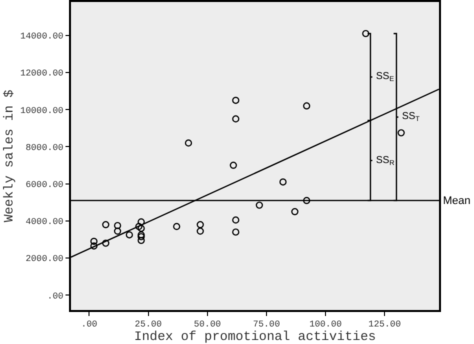 The height and width of the screenshot is (344, 474). Describe the element at coordinates (42, 111) in the screenshot. I see `y-tick-label: 10000.00` at that location.